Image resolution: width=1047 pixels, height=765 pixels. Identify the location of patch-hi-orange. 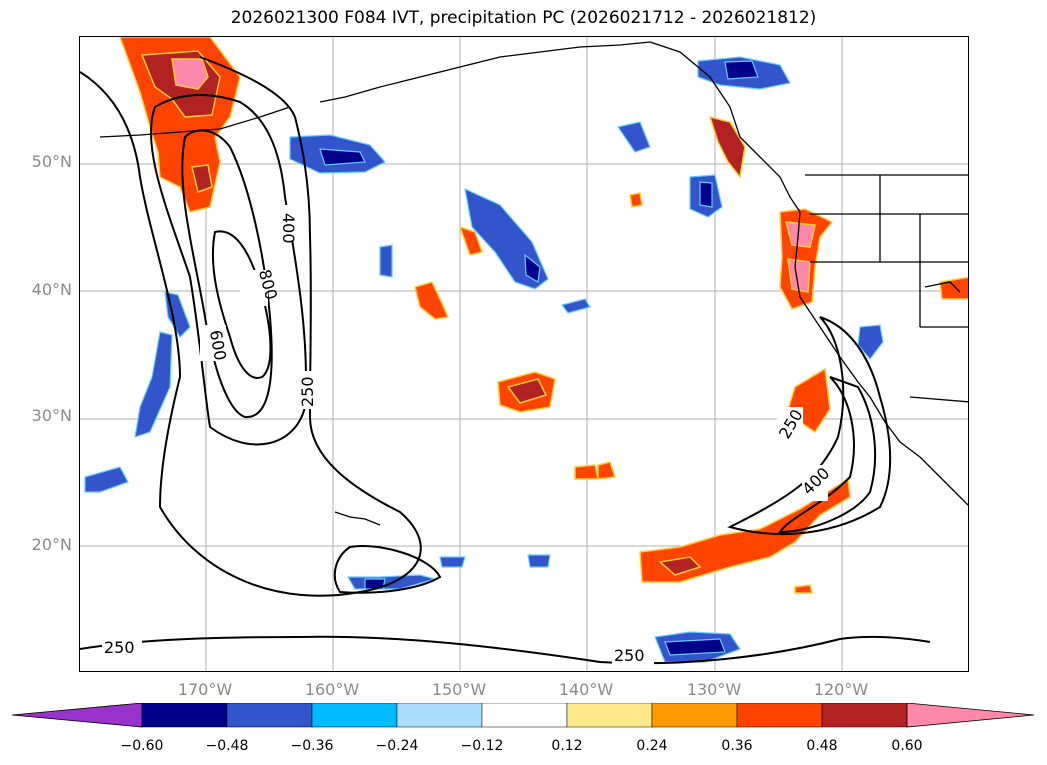
(745, 530).